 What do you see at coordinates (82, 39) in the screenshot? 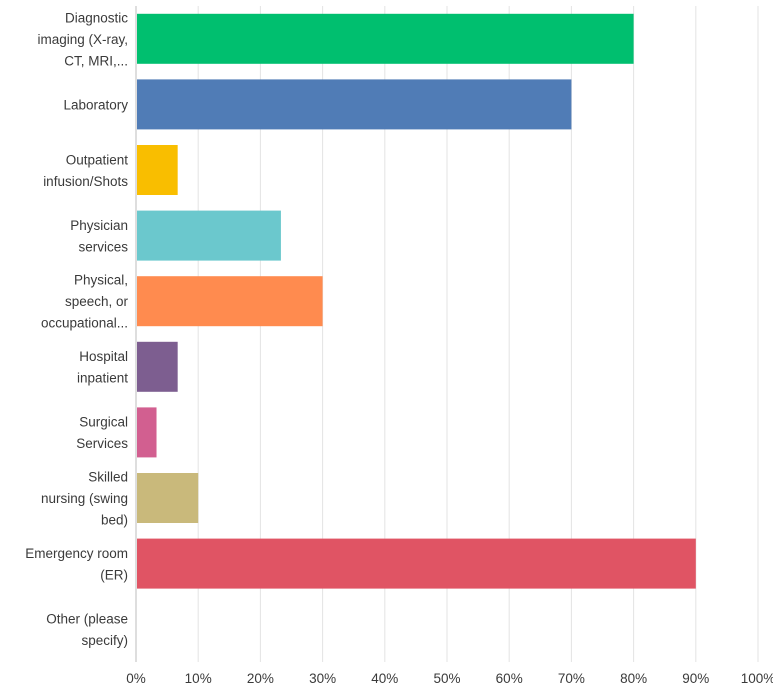
I see `category-label: imaging (X-ray,` at bounding box center [82, 39].